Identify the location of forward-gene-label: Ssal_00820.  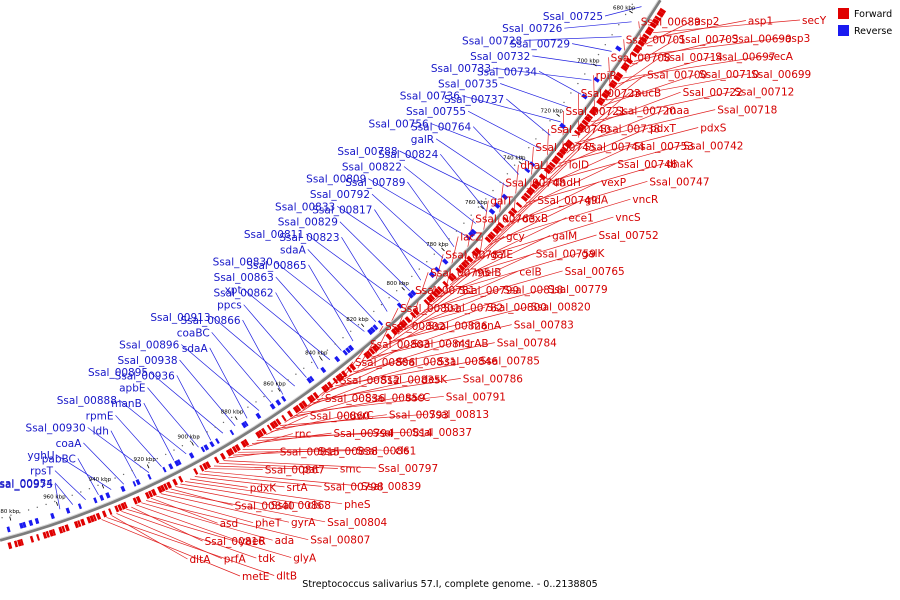
(561, 308).